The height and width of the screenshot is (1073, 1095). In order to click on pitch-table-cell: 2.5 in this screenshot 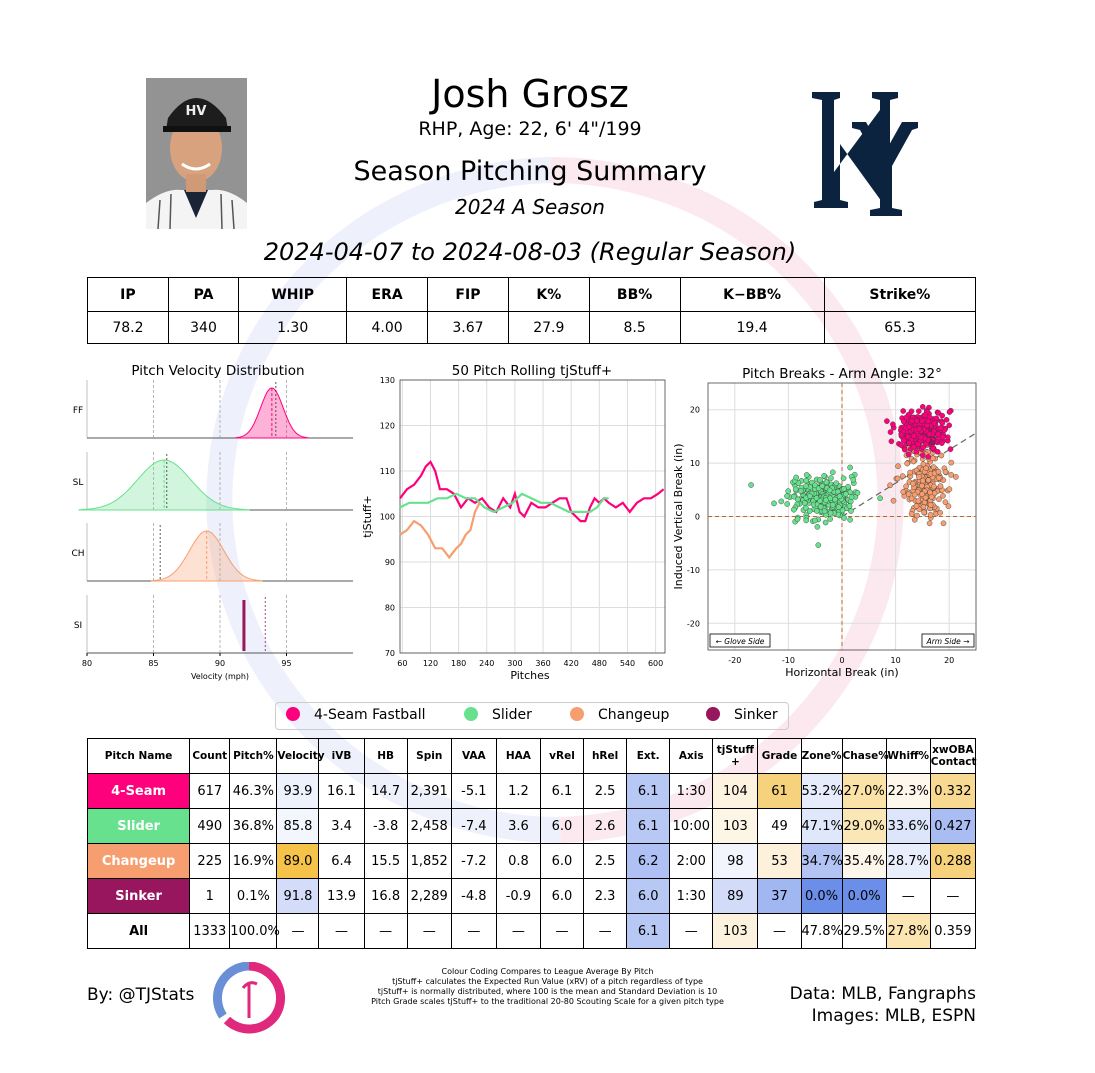, I will do `click(605, 791)`.